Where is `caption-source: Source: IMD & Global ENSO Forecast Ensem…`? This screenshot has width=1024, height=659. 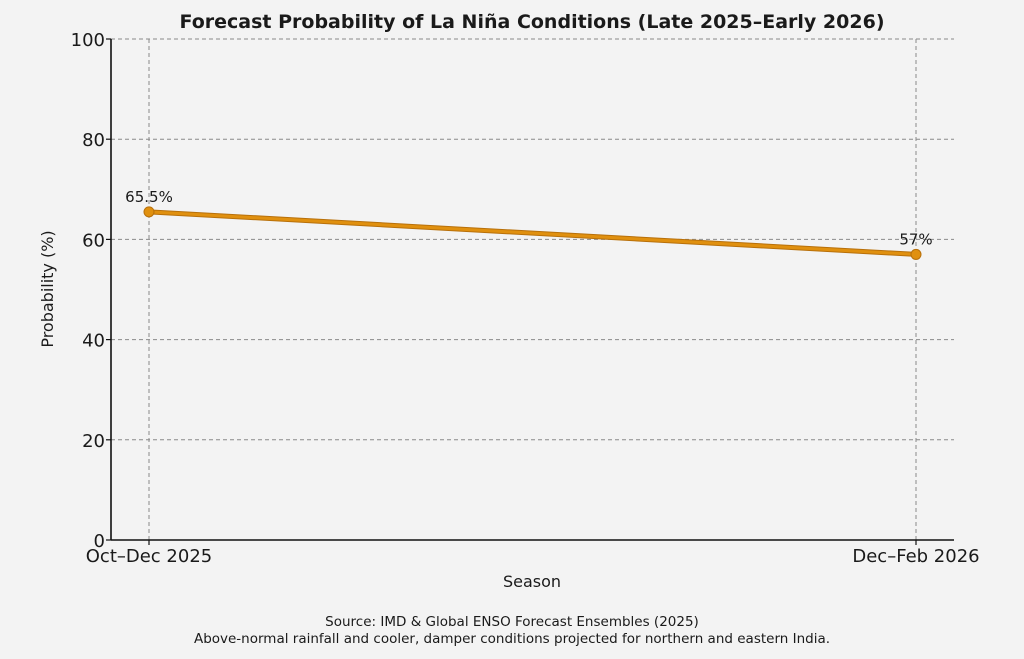 caption-source: Source: IMD & Global ENSO Forecast Ensem… is located at coordinates (512, 622).